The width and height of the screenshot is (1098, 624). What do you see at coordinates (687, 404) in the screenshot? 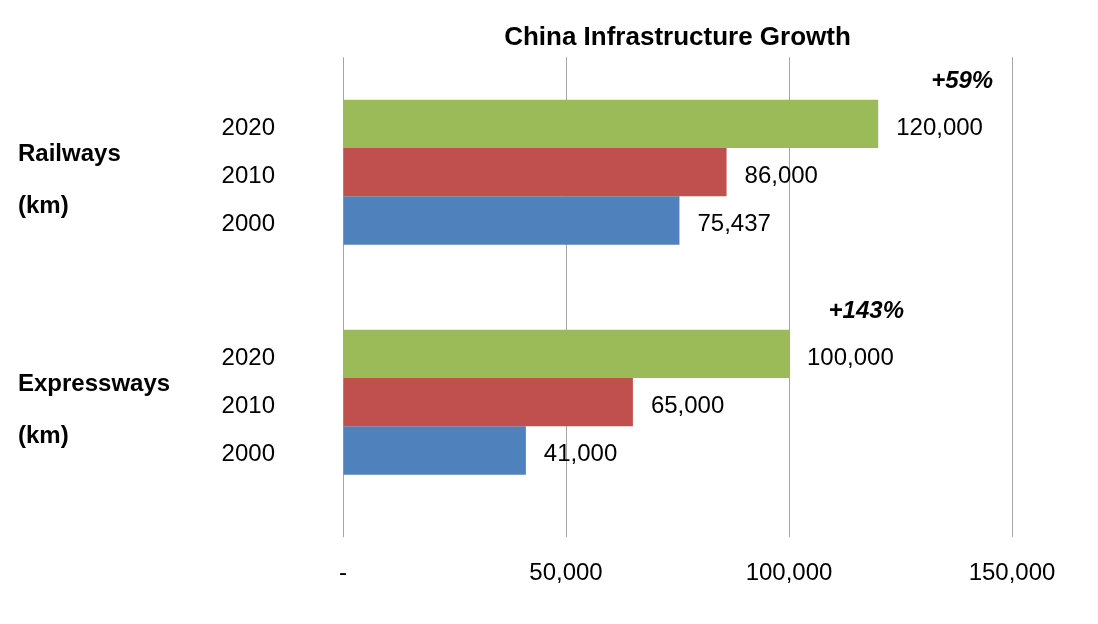
I see `data-label: 65,000` at bounding box center [687, 404].